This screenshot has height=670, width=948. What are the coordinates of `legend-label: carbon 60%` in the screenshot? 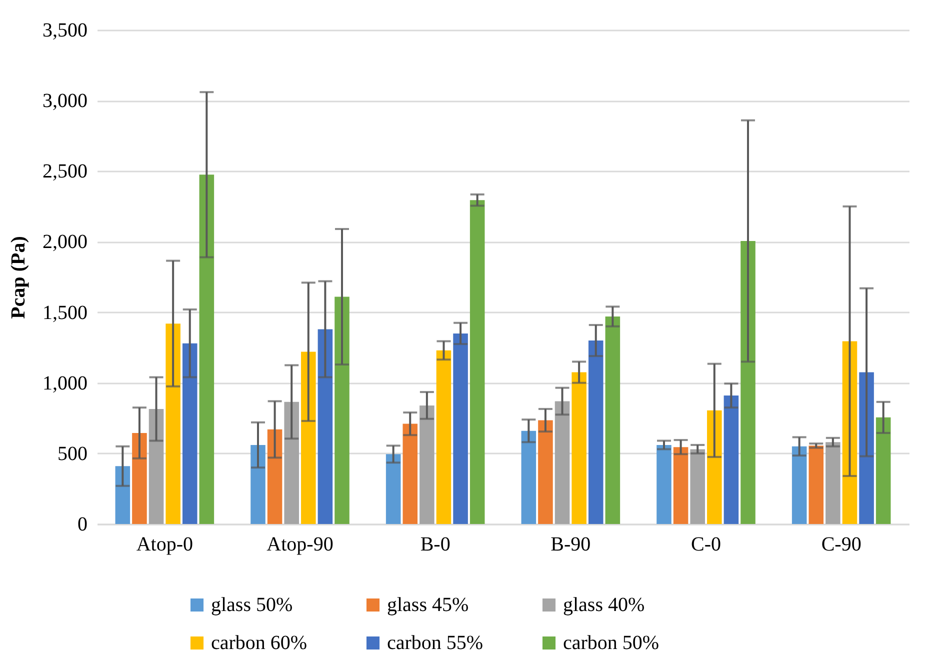 It's located at (259, 643).